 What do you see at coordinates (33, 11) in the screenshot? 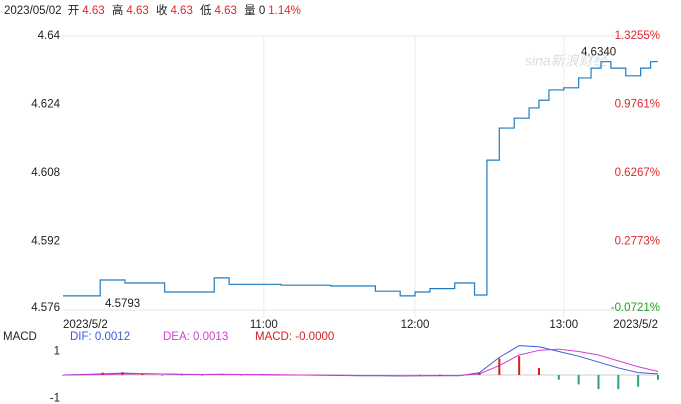
I see `date: 2023/05/02` at bounding box center [33, 11].